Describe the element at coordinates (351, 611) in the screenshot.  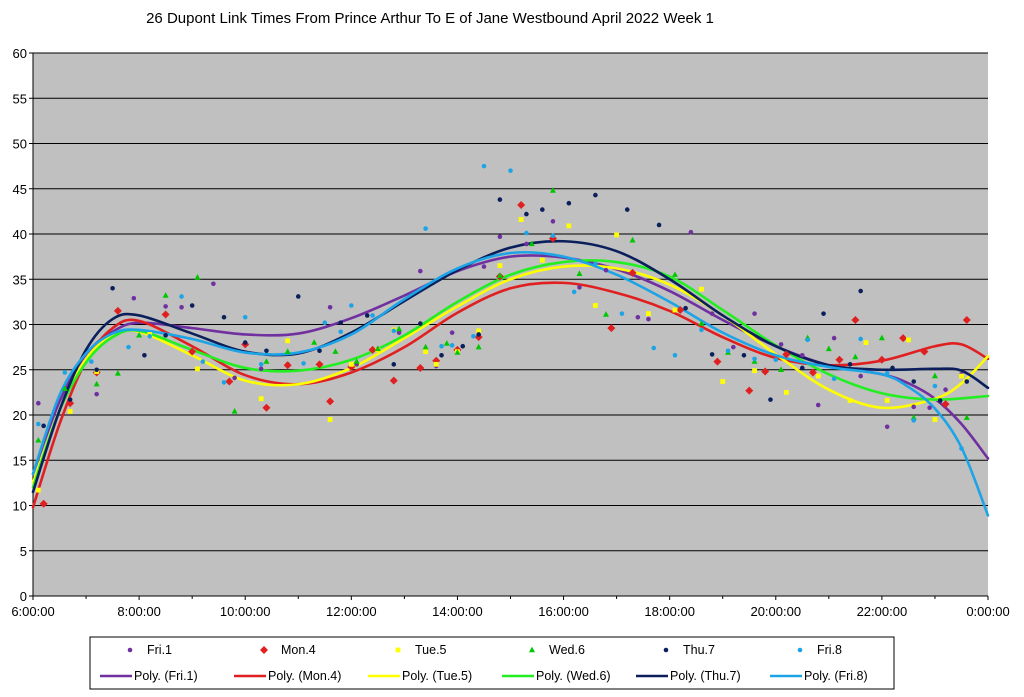
I see `x-tick-label: 12:00:00` at that location.